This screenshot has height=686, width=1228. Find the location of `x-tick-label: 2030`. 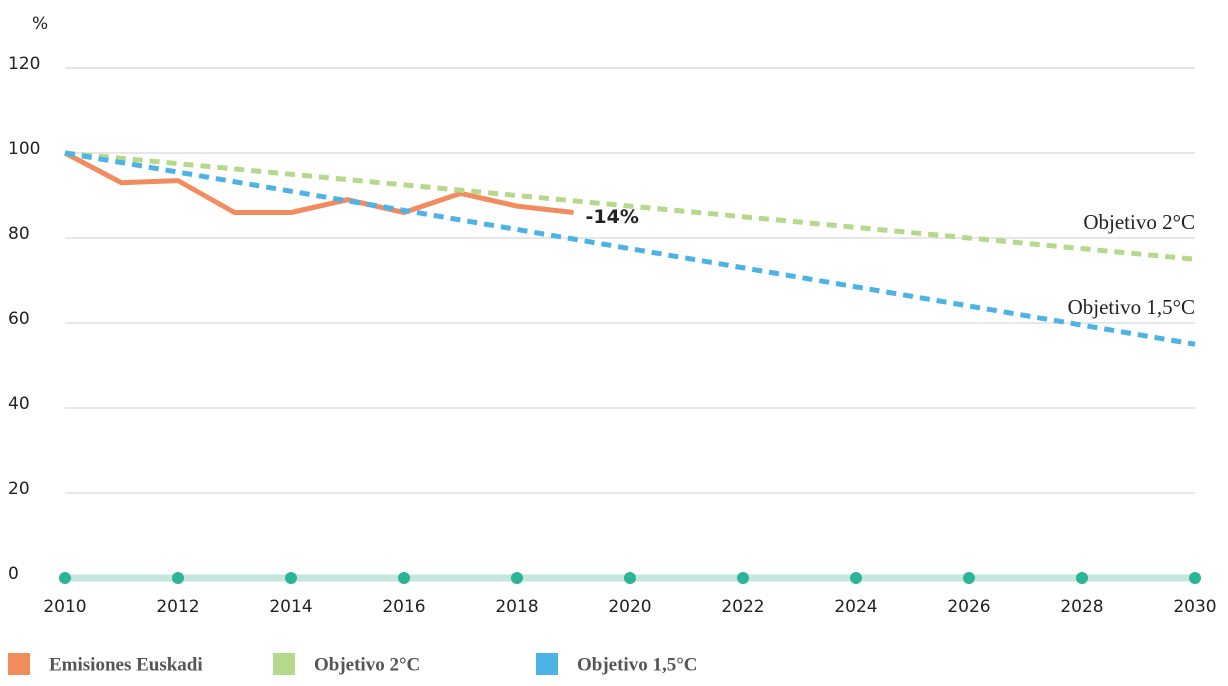

x-tick-label: 2030 is located at coordinates (1194, 607).